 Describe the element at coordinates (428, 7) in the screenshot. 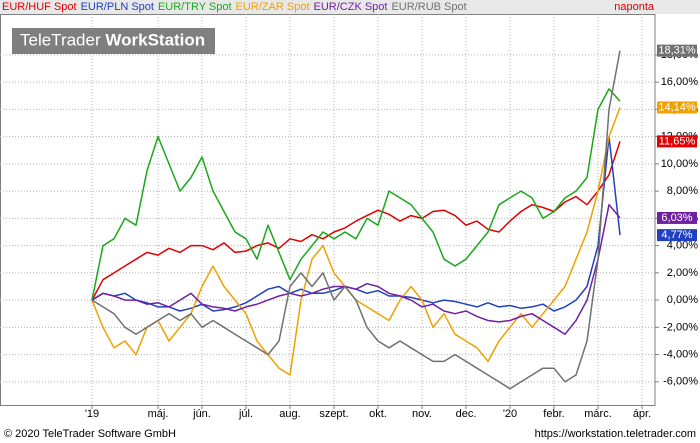

I see `legend-entry: EUR/RUB Spot` at that location.